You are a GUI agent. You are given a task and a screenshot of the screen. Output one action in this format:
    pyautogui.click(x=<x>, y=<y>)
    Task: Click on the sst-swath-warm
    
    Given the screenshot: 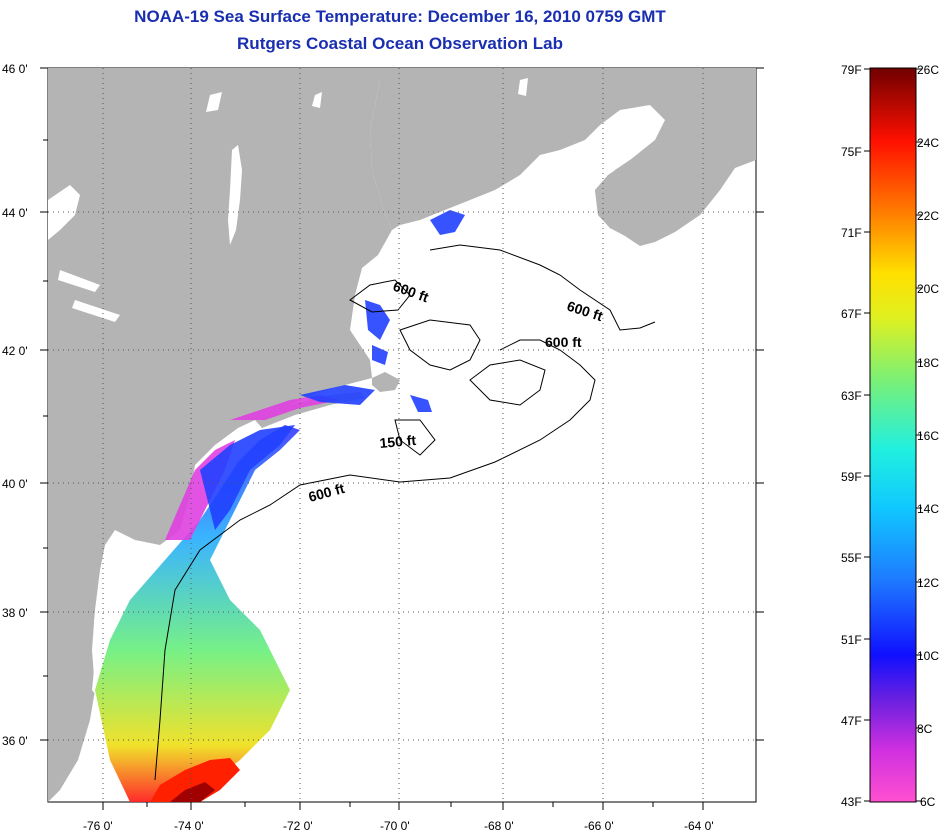 What is the action you would take?
    pyautogui.click(x=195, y=780)
    